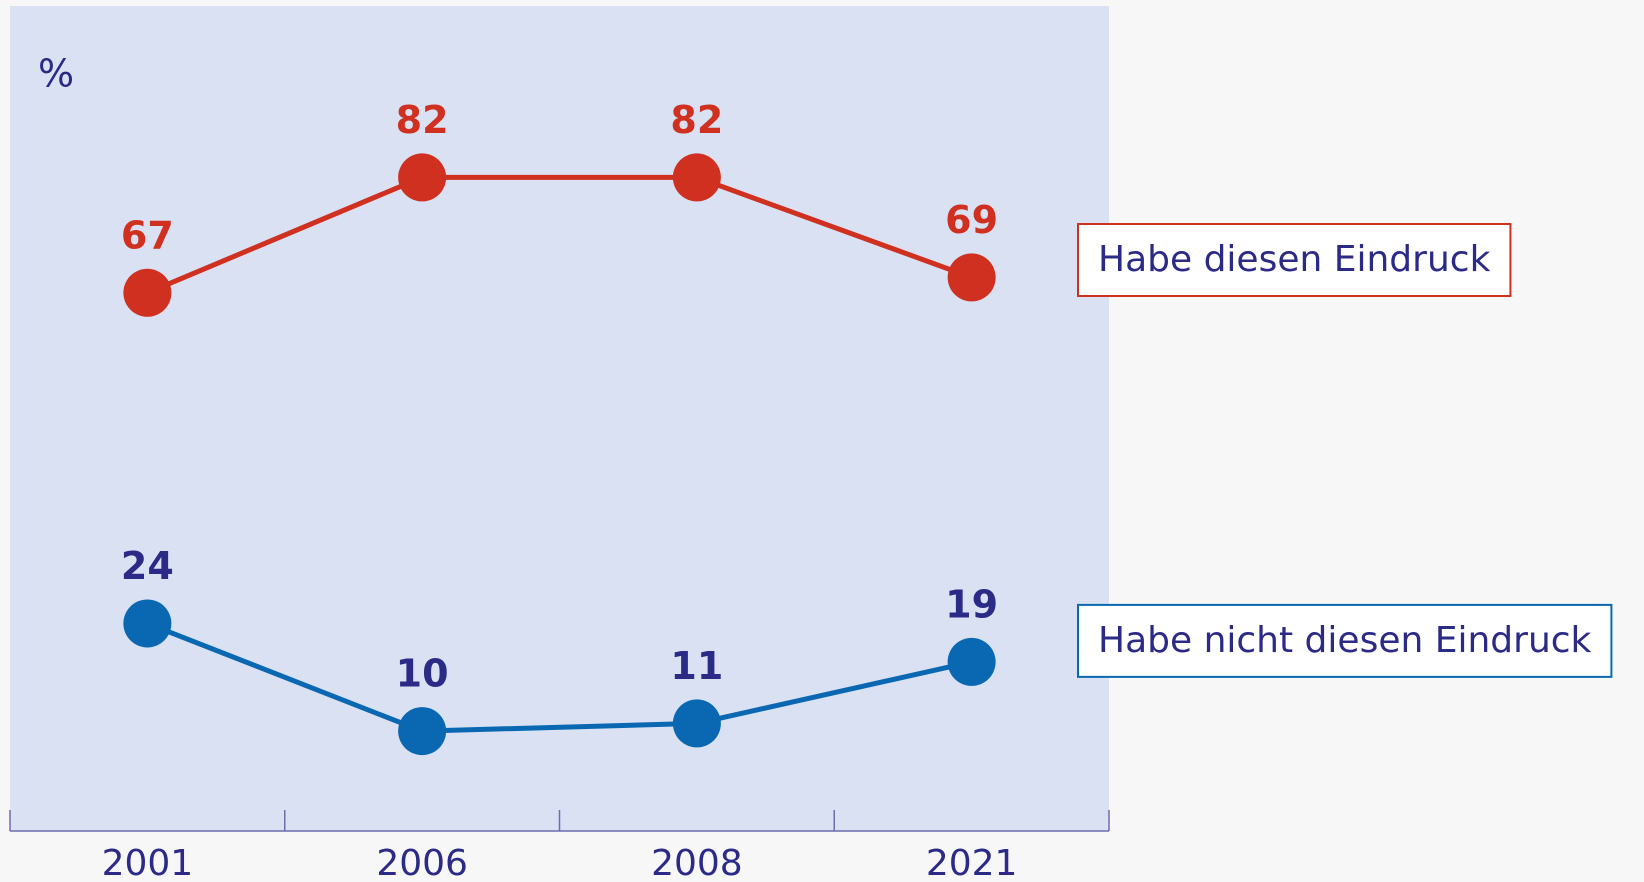 The image size is (1644, 882). What do you see at coordinates (422, 674) in the screenshot?
I see `data-label: 10` at bounding box center [422, 674].